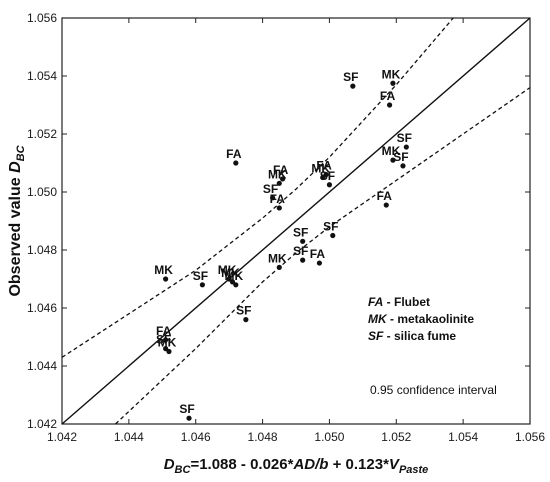 This screenshot has width=550, height=482. What do you see at coordinates (62, 437) in the screenshot?
I see `x-tick-label: 1.042` at bounding box center [62, 437].